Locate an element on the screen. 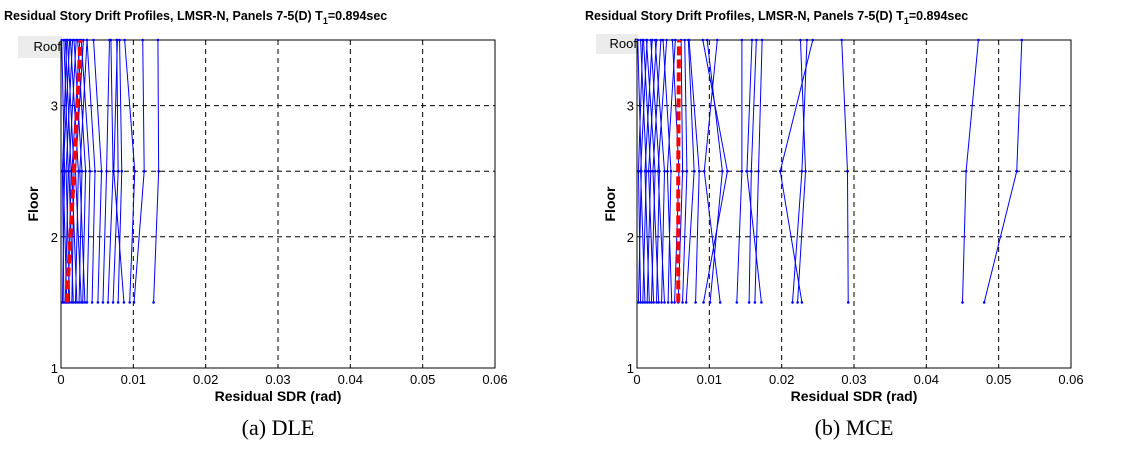 The height and width of the screenshot is (449, 1124). median-profile is located at coordinates (678, 171).